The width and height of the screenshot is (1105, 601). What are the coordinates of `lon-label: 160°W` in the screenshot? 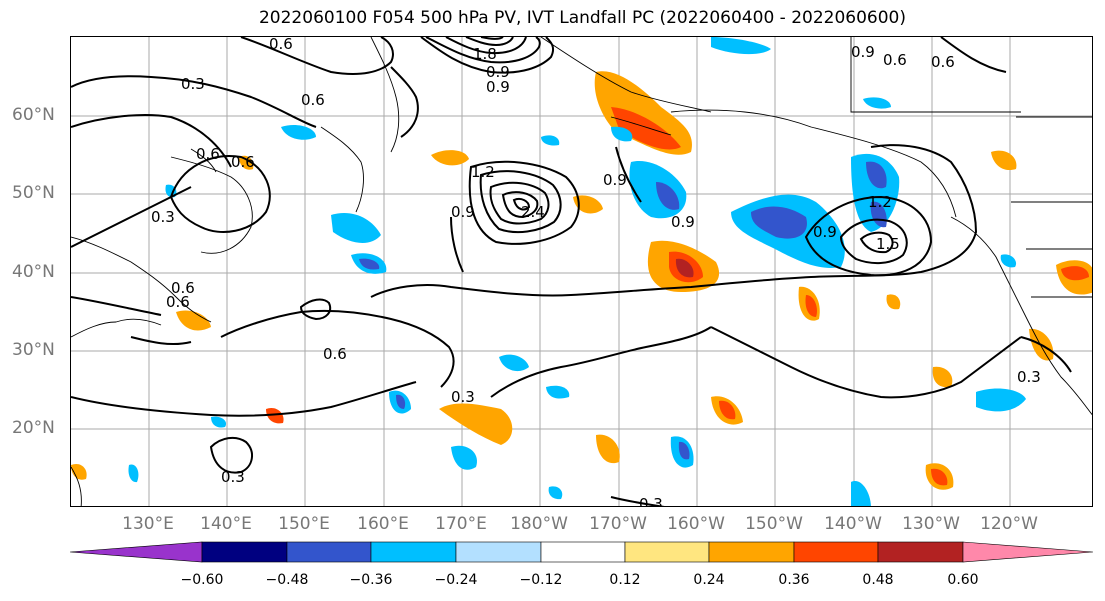 It's located at (696, 524).